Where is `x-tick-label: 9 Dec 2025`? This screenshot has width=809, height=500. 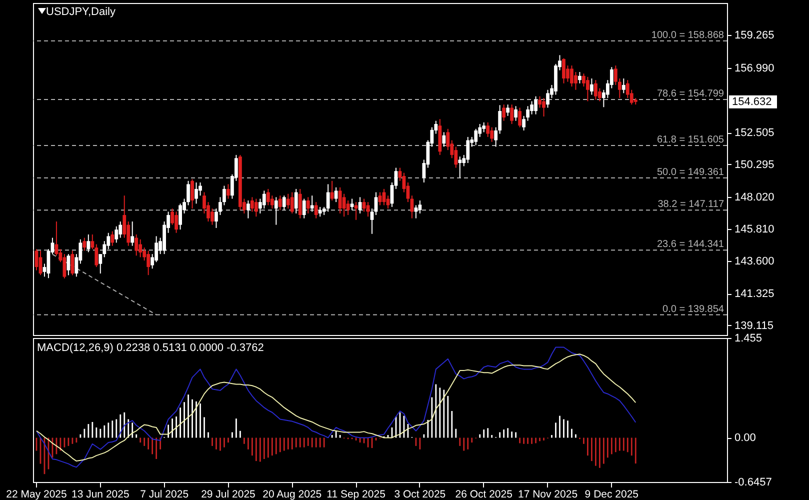 x-tick-label: 9 Dec 2025 is located at coordinates (611, 494).